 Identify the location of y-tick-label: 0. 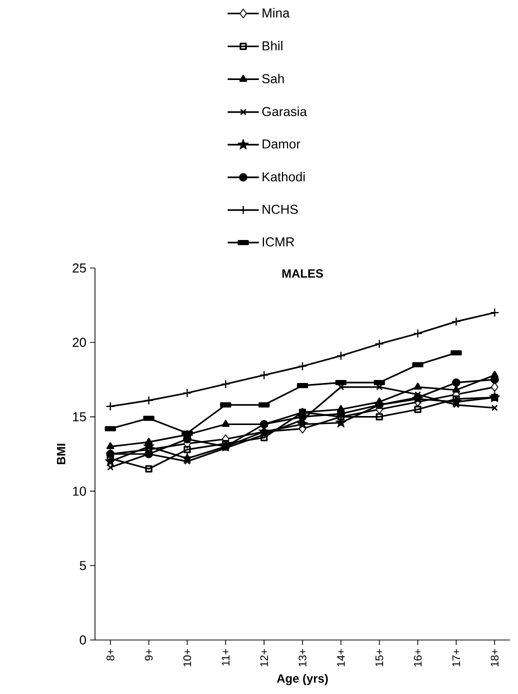
(83, 640).